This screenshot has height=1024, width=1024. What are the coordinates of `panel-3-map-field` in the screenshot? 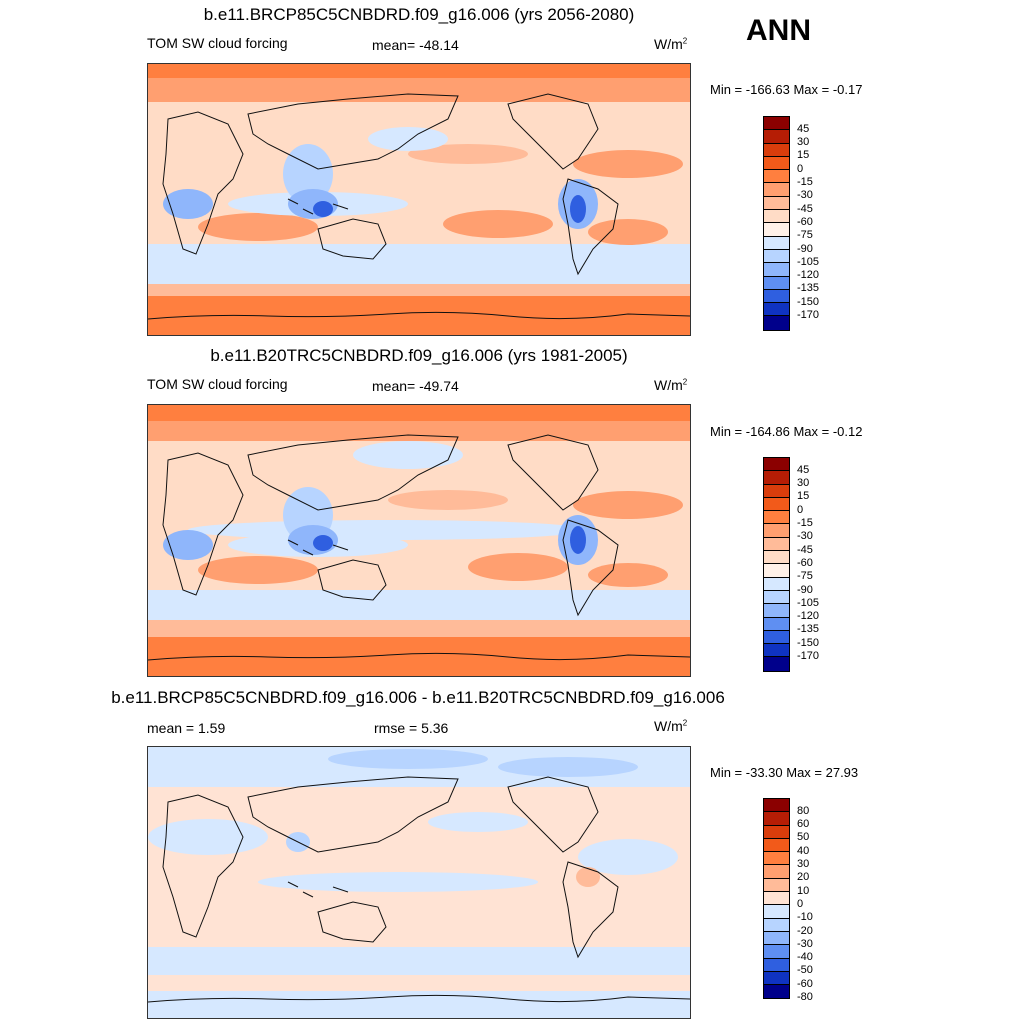 It's located at (419, 882).